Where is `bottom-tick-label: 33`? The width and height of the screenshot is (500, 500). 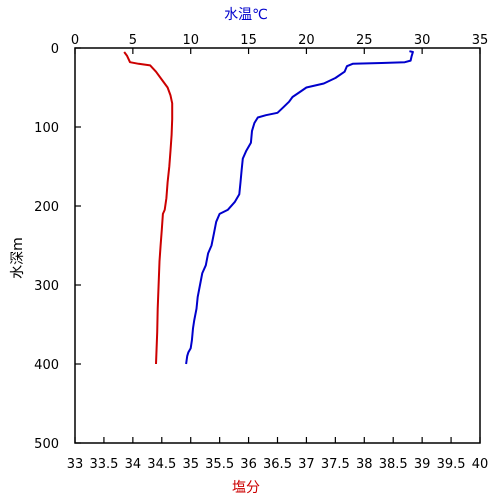 bottom-tick-label: 33 is located at coordinates (75, 464).